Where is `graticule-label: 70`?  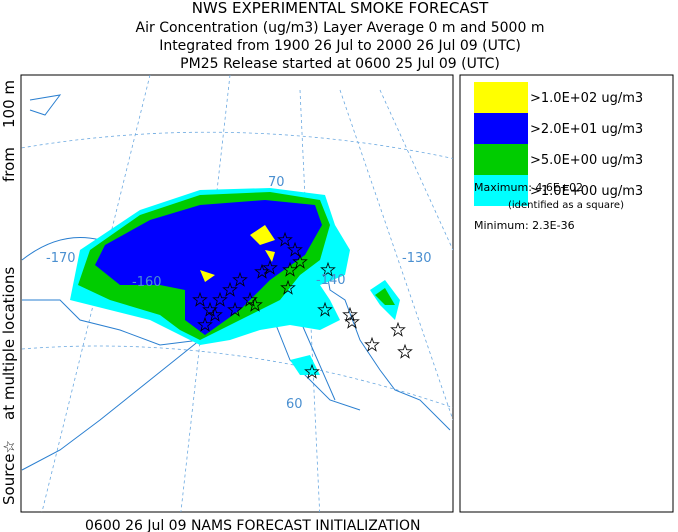
graticule-label: 70 is located at coordinates (276, 182).